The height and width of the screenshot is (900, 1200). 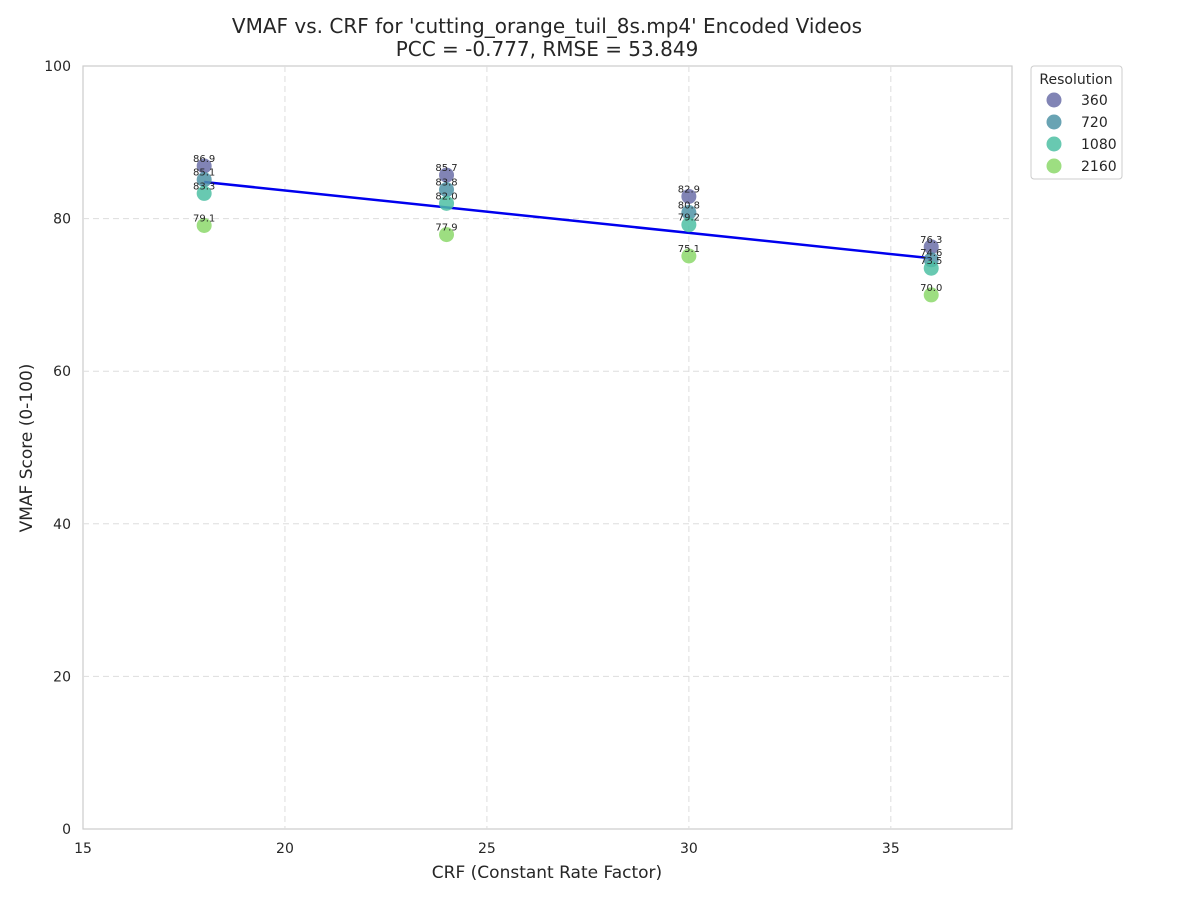 What do you see at coordinates (931, 253) in the screenshot?
I see `data-label: 74.6` at bounding box center [931, 253].